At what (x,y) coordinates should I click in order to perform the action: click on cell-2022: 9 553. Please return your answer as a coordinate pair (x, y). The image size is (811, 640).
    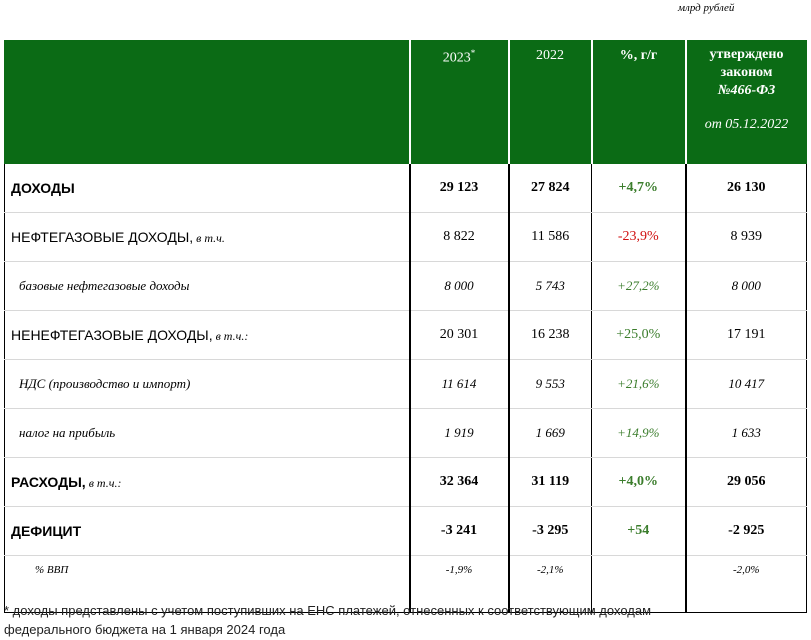
    Looking at the image, I should click on (550, 384).